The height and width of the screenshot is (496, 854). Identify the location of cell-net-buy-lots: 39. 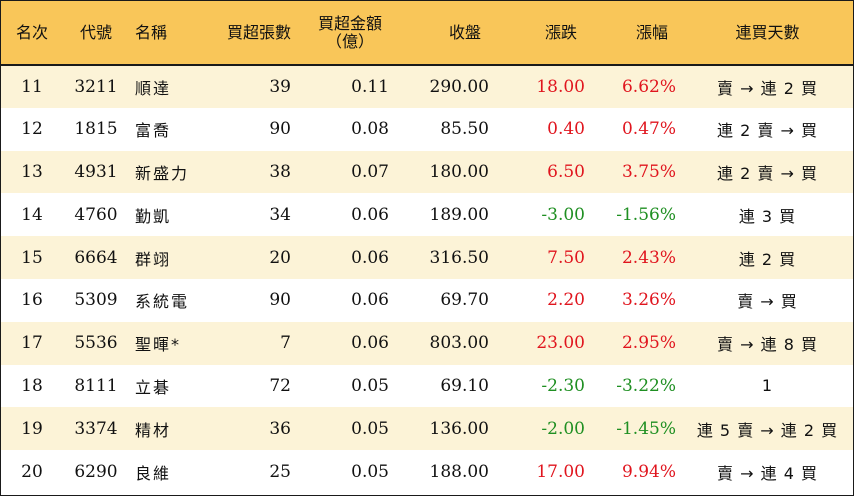
(280, 86).